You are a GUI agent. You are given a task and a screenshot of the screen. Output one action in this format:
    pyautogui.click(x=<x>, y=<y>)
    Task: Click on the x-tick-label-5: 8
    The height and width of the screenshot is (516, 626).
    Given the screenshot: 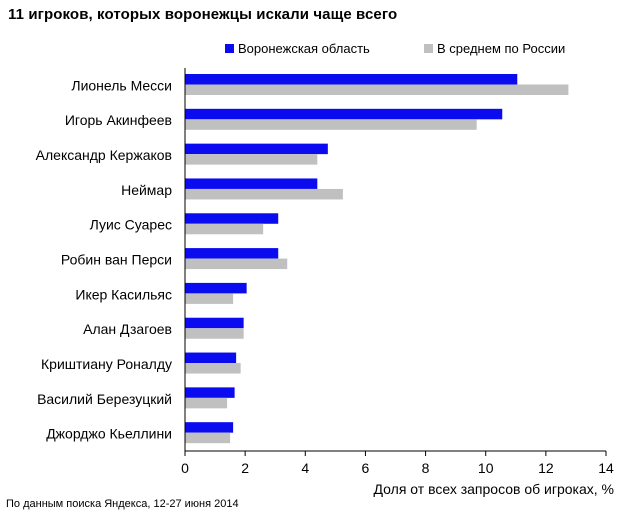 What is the action you would take?
    pyautogui.click(x=426, y=468)
    